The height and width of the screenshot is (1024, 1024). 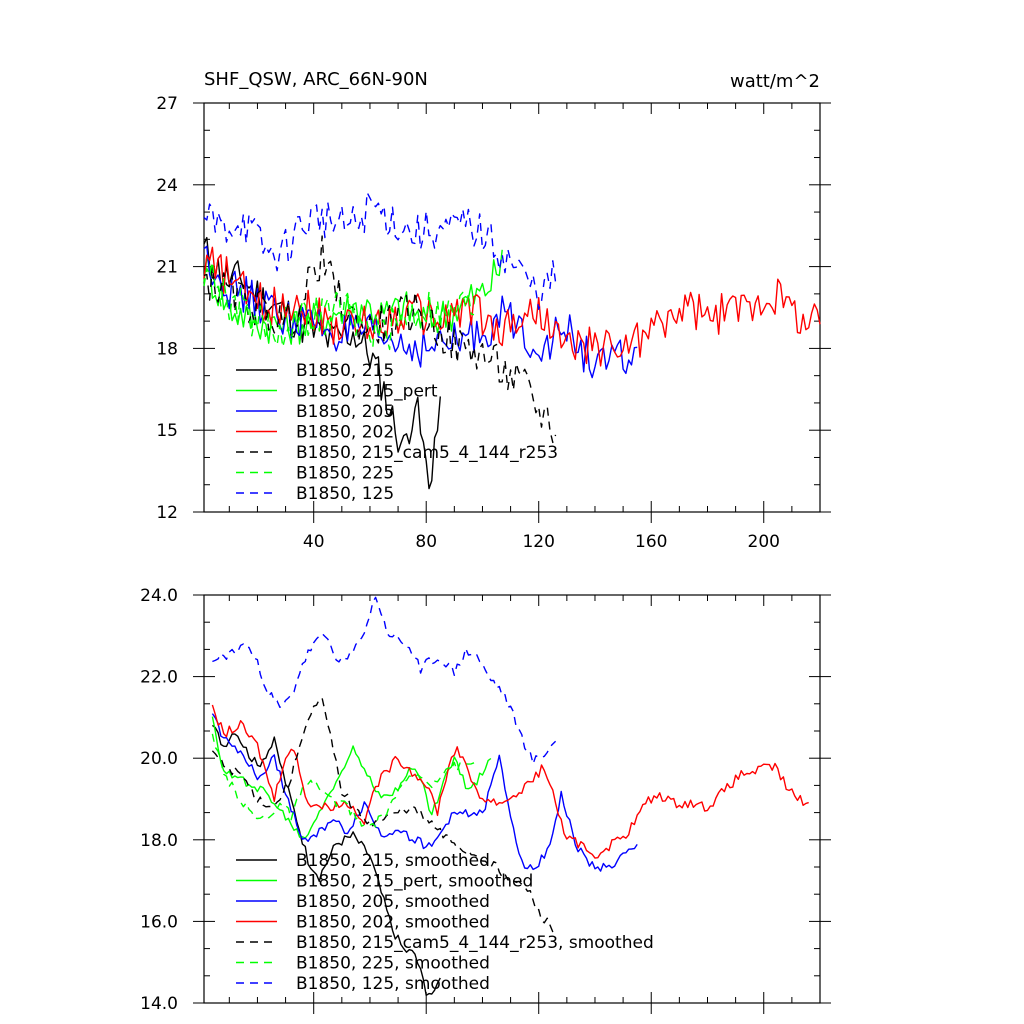 What do you see at coordinates (167, 186) in the screenshot?
I see `y-tick-label: 24` at bounding box center [167, 186].